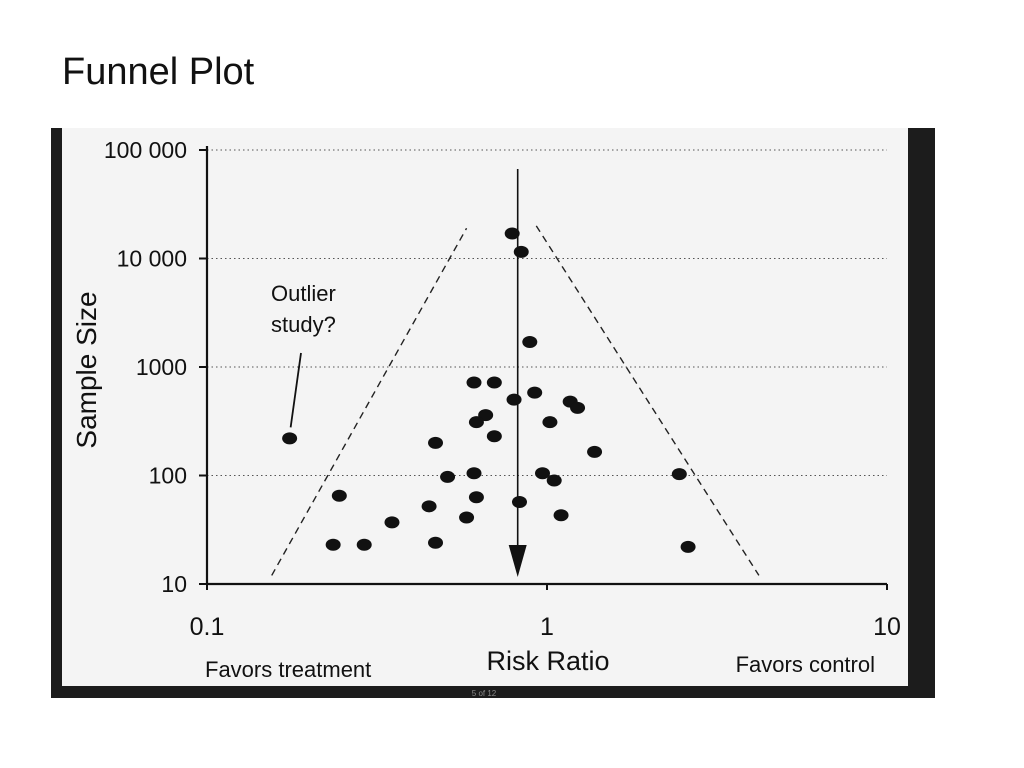 The image size is (1024, 768). I want to click on funnel-line-left, so click(369, 401).